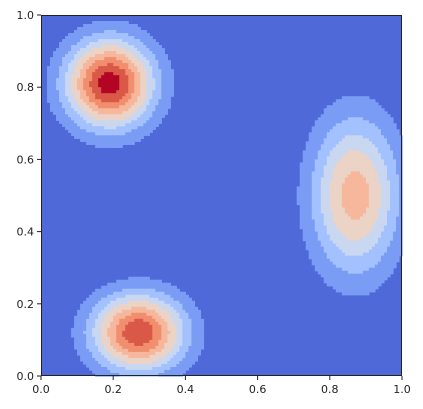  Describe the element at coordinates (26, 376) in the screenshot. I see `y-tick-label: 0.0` at that location.